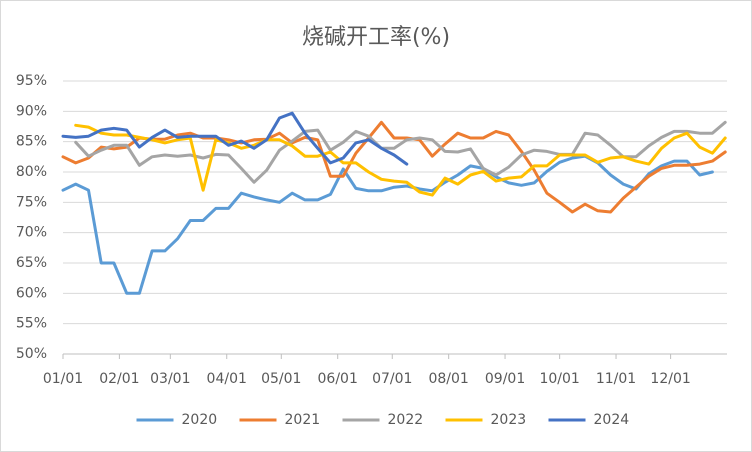 The width and height of the screenshot is (752, 452). I want to click on legend-label: 2022, so click(406, 420).